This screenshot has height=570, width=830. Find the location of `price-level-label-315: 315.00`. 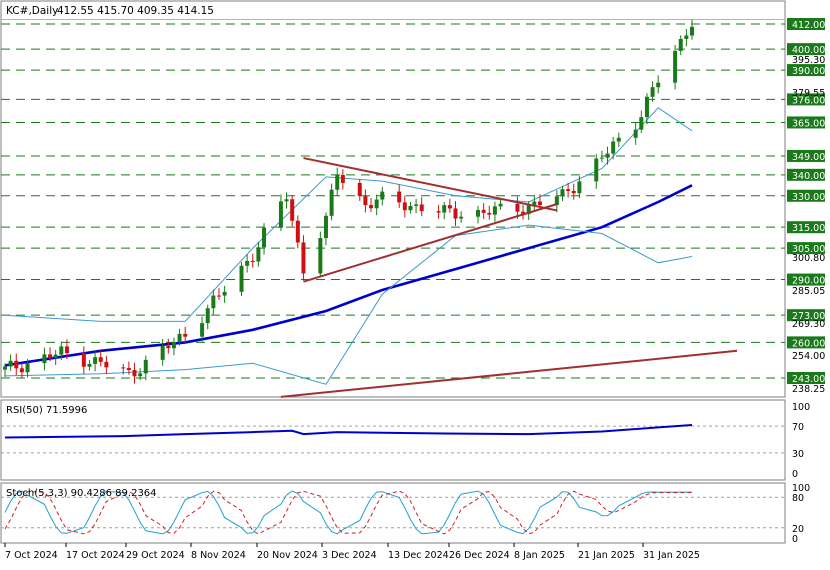

price-level-label-315: 315.00 is located at coordinates (808, 228).